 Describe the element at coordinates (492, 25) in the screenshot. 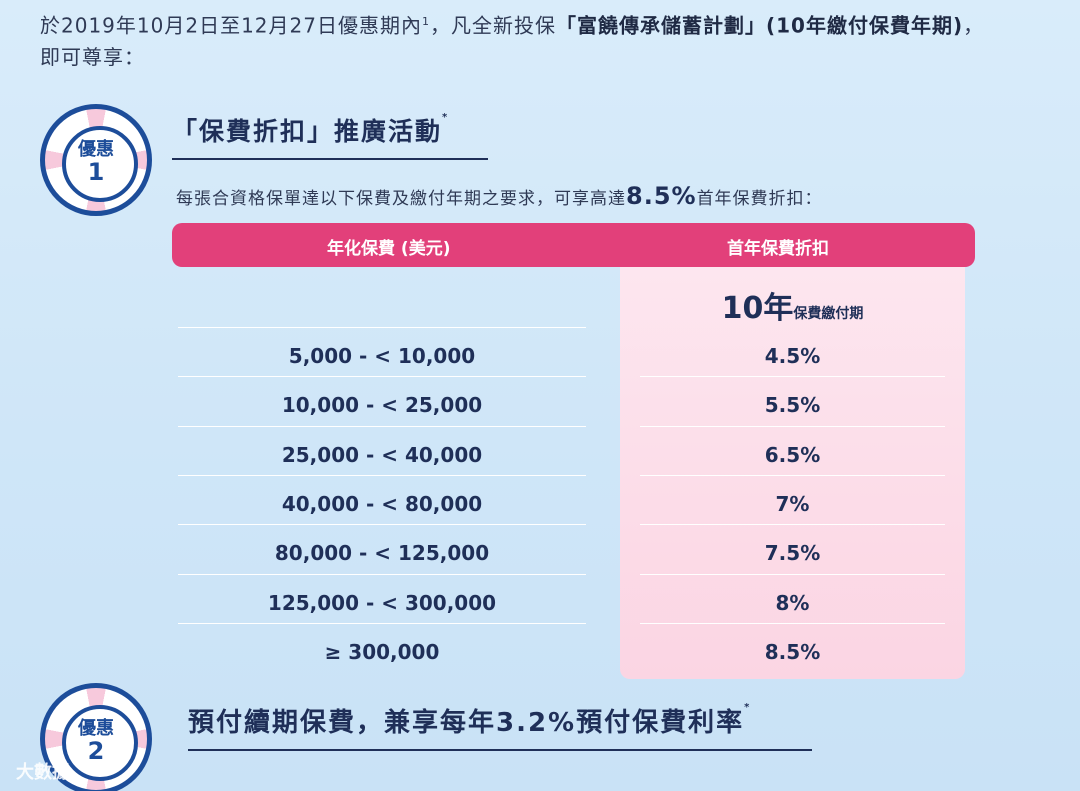

I see `intro-line1-mid: ，凡全新投保` at that location.